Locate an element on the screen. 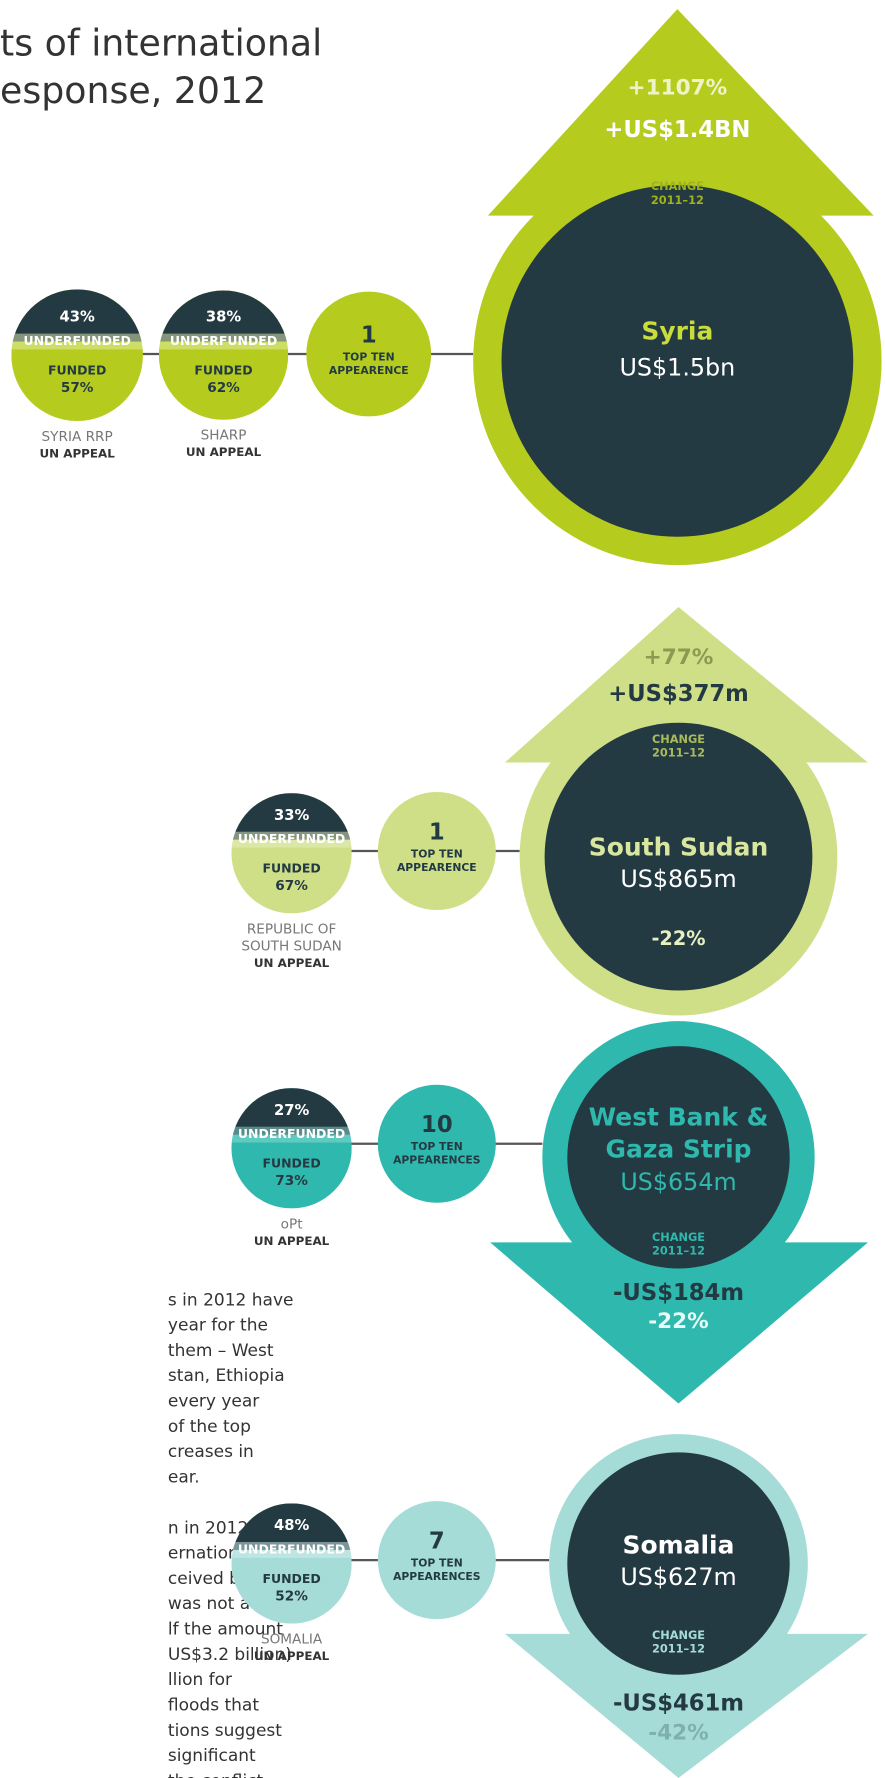 This screenshot has width=885, height=1778. change-pct: -42% is located at coordinates (678, 1733).